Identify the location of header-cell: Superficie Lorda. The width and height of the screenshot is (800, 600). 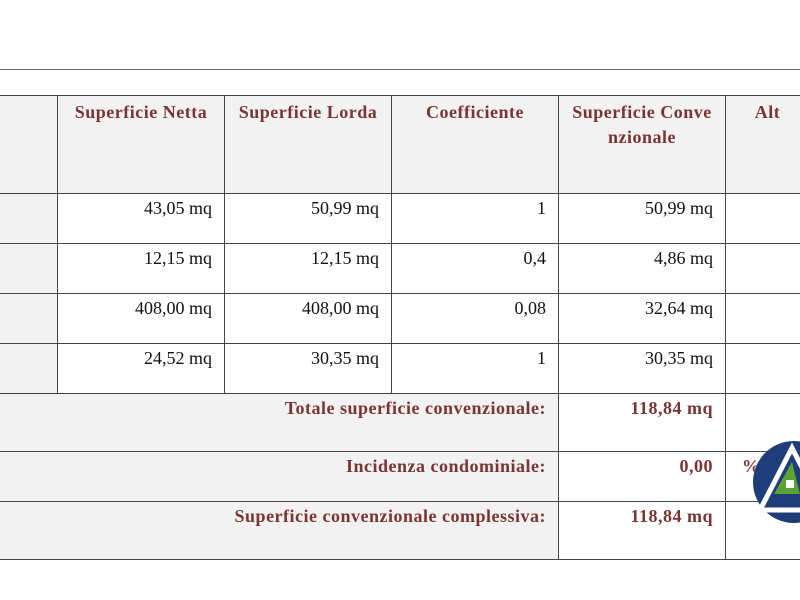
(308, 144).